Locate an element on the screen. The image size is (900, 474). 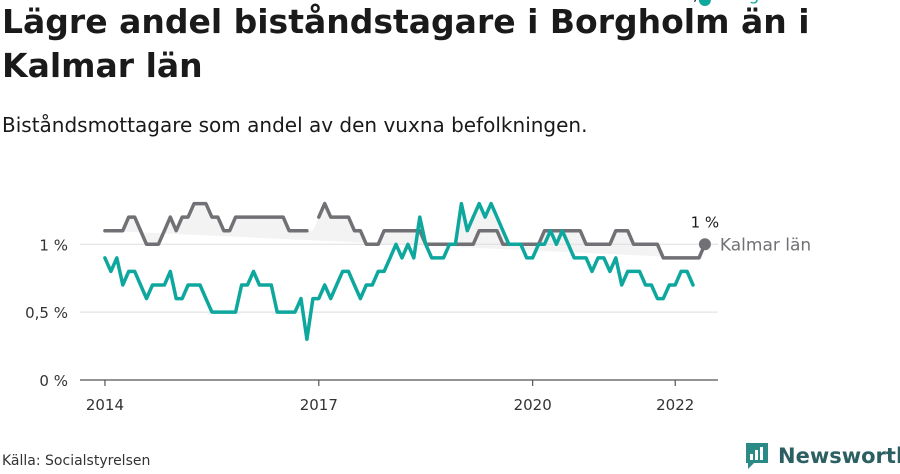
kalmar-series-label: Kalmar län is located at coordinates (765, 245).